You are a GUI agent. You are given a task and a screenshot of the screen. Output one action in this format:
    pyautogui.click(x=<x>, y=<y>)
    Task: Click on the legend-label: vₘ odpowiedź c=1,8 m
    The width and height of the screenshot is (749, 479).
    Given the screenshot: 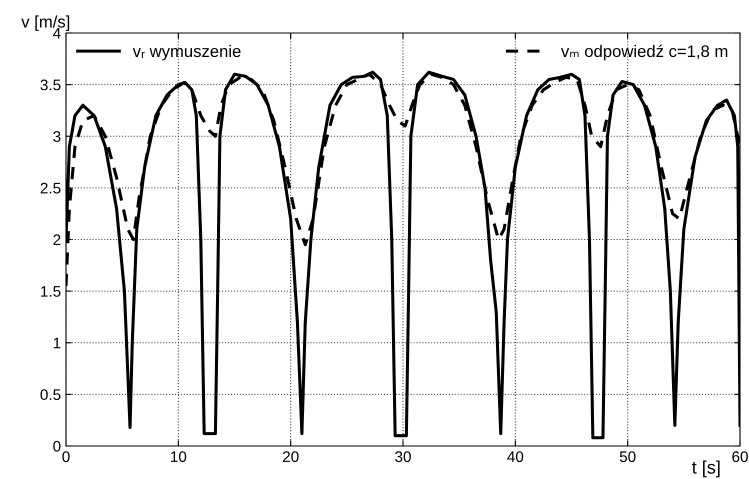 What is the action you would take?
    pyautogui.click(x=644, y=52)
    